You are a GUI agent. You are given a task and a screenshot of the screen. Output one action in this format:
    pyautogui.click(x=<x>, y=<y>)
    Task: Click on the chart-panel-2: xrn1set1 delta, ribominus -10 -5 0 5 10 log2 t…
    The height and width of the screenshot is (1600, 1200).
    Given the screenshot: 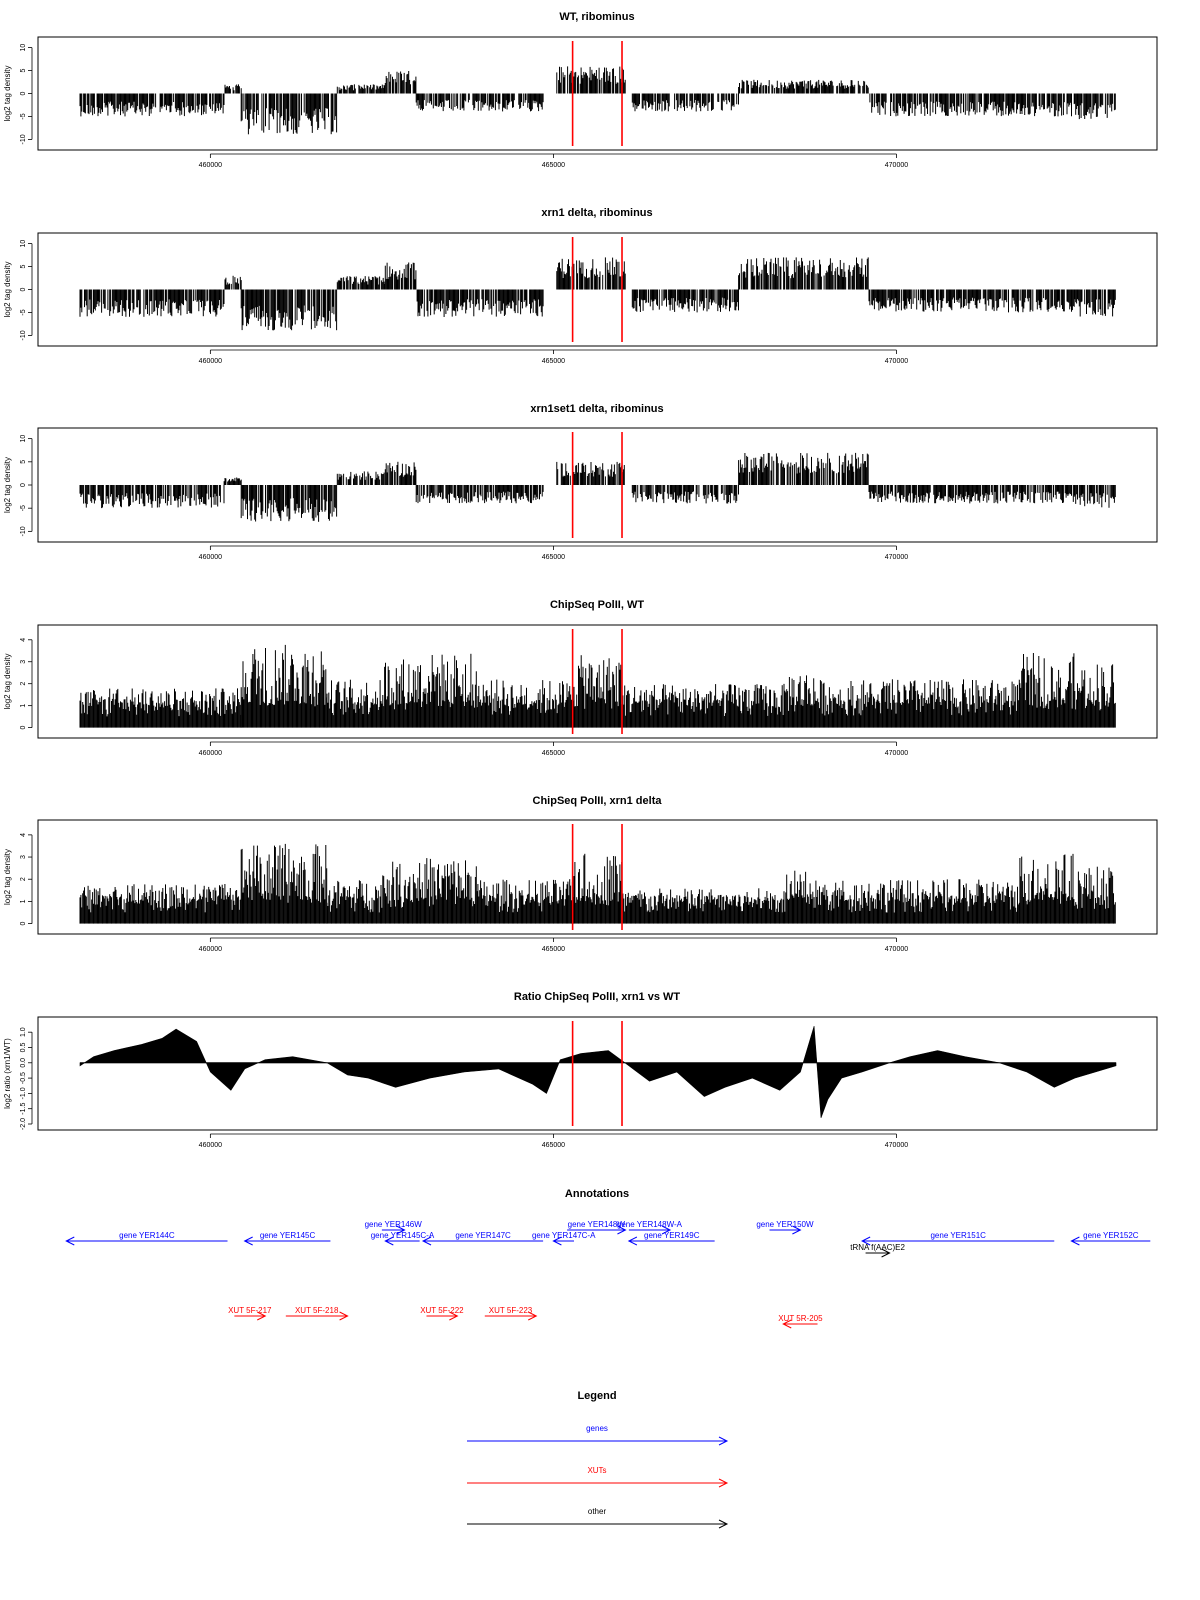 What is the action you would take?
    pyautogui.click(x=580, y=482)
    